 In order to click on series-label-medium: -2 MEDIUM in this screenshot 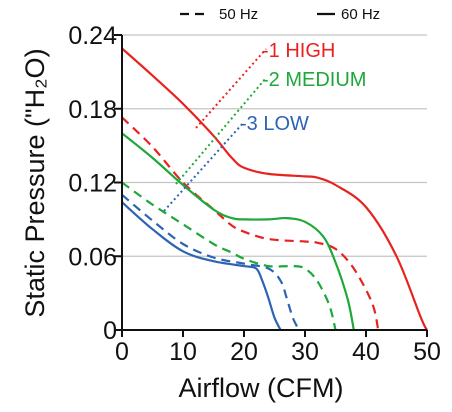, I will do `click(314, 80)`.